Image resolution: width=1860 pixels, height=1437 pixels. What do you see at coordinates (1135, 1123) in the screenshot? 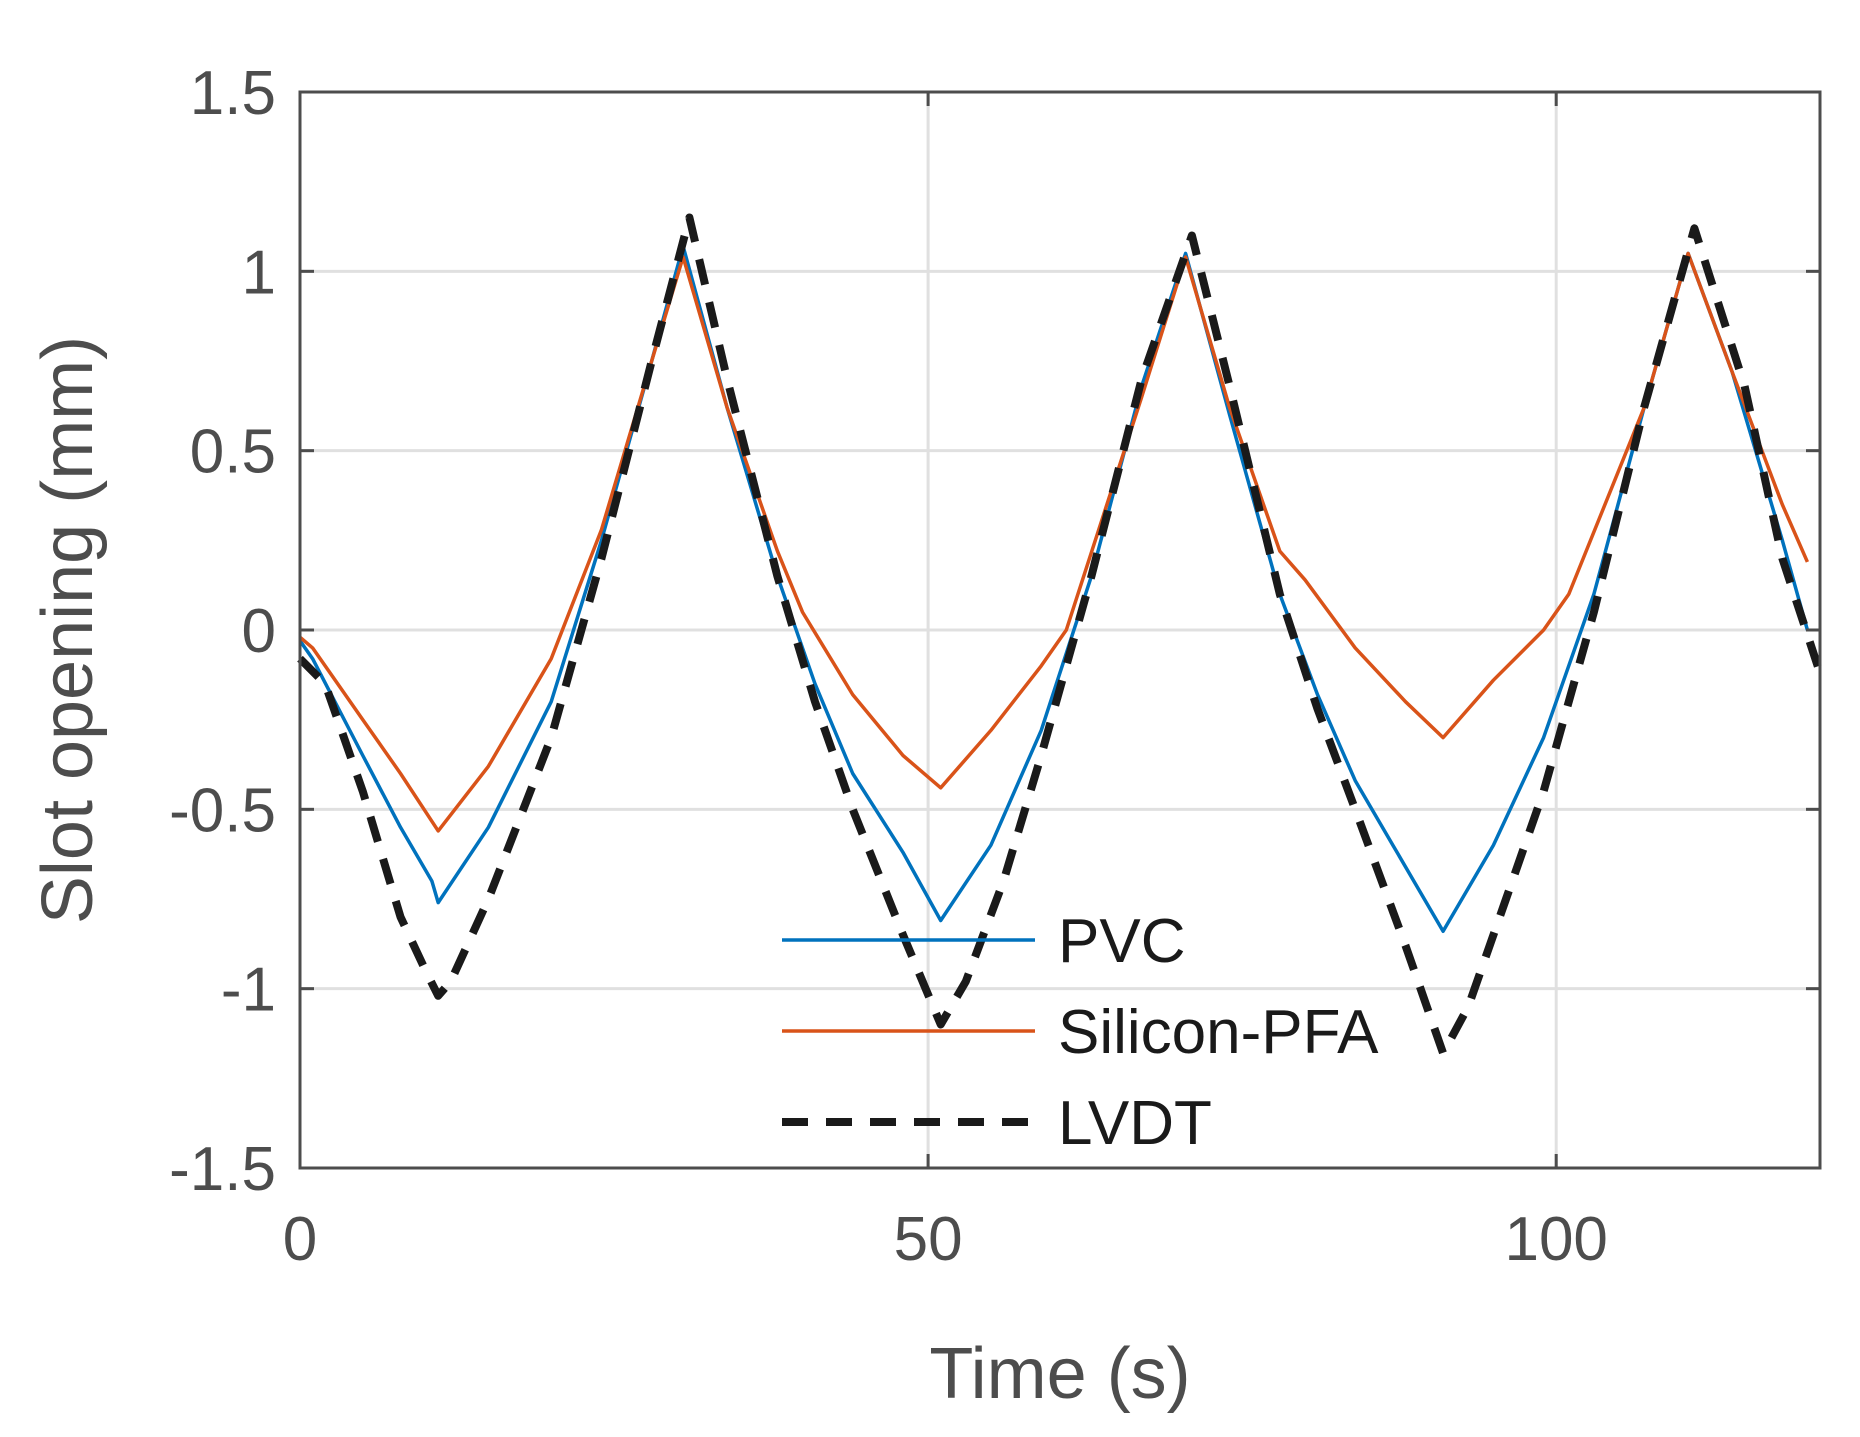
I see `legend-label-lvdt: LVDT` at bounding box center [1135, 1123].